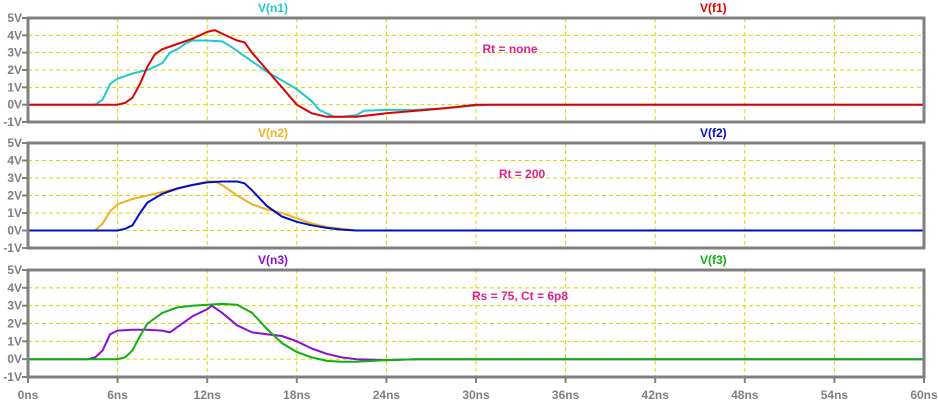 The height and width of the screenshot is (404, 938). I want to click on x-tick-label: 42ns, so click(656, 395).